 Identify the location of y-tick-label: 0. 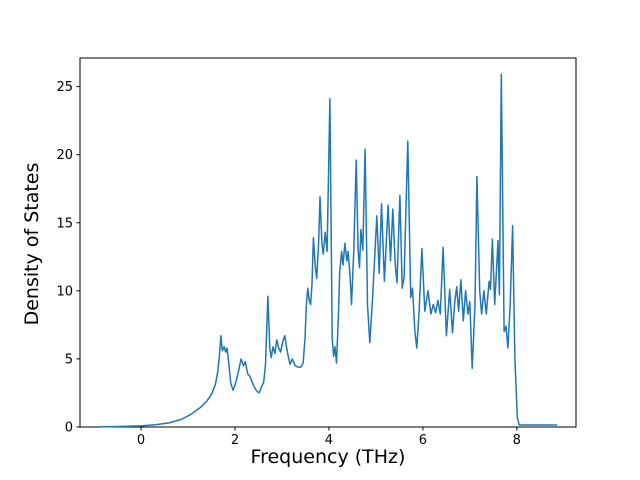
(69, 428).